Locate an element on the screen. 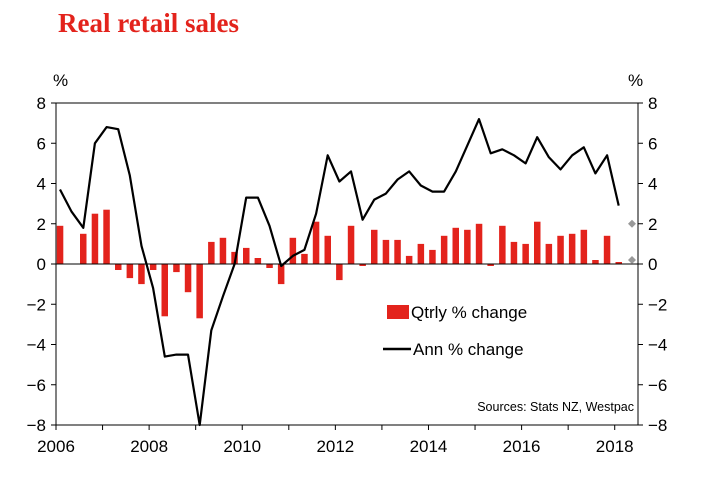  legend-bar-label: Qtrly % change is located at coordinates (469, 312).